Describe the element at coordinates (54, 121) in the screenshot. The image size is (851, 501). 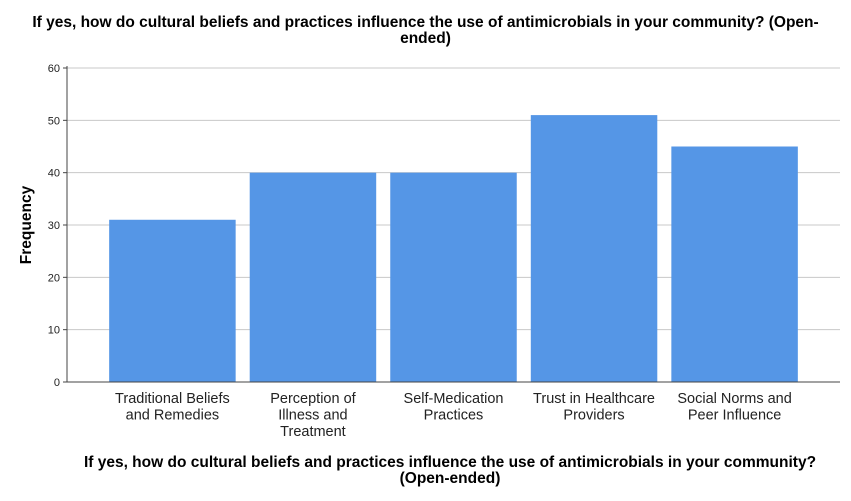
I see `y-tick-label: 50` at that location.